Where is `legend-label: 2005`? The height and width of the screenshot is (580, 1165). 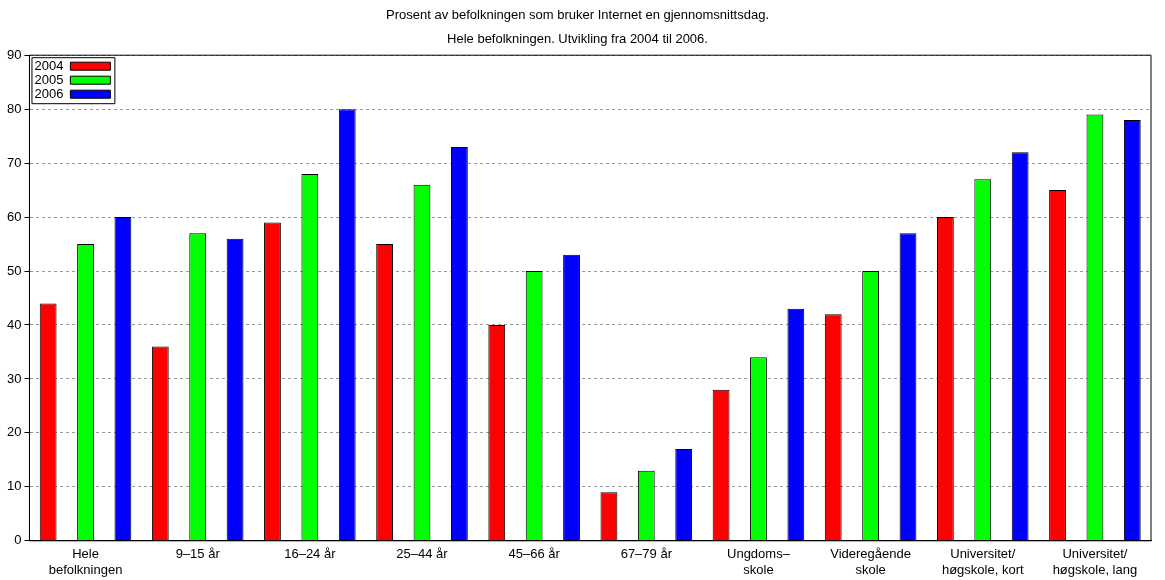 legend-label: 2005 is located at coordinates (49, 79).